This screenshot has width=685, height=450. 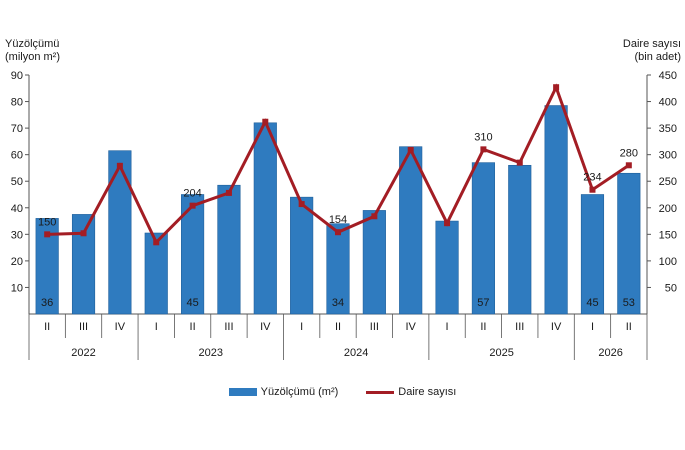 What do you see at coordinates (17, 288) in the screenshot?
I see `left-tick-label: 10` at bounding box center [17, 288].